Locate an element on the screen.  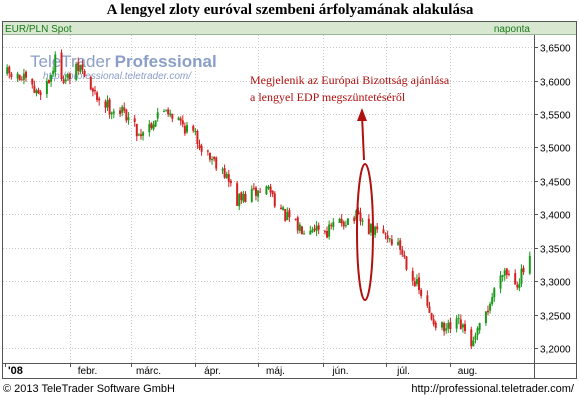
y-tick-label: 3,3000 is located at coordinates (555, 283).